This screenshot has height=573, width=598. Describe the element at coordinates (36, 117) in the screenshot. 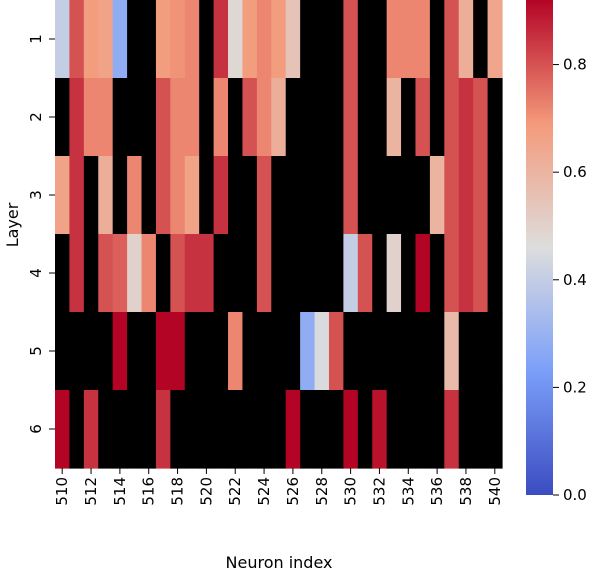

I see `y-tick-label: 2` at that location.